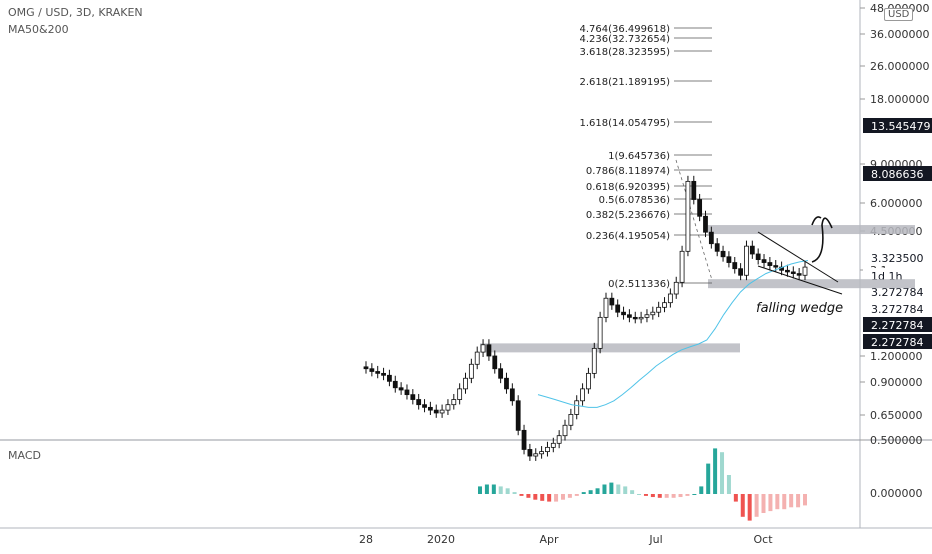 The height and width of the screenshot is (554, 932). What do you see at coordinates (628, 215) in the screenshot?
I see `fib-level-label: 0.382(5.236676)` at bounding box center [628, 215].